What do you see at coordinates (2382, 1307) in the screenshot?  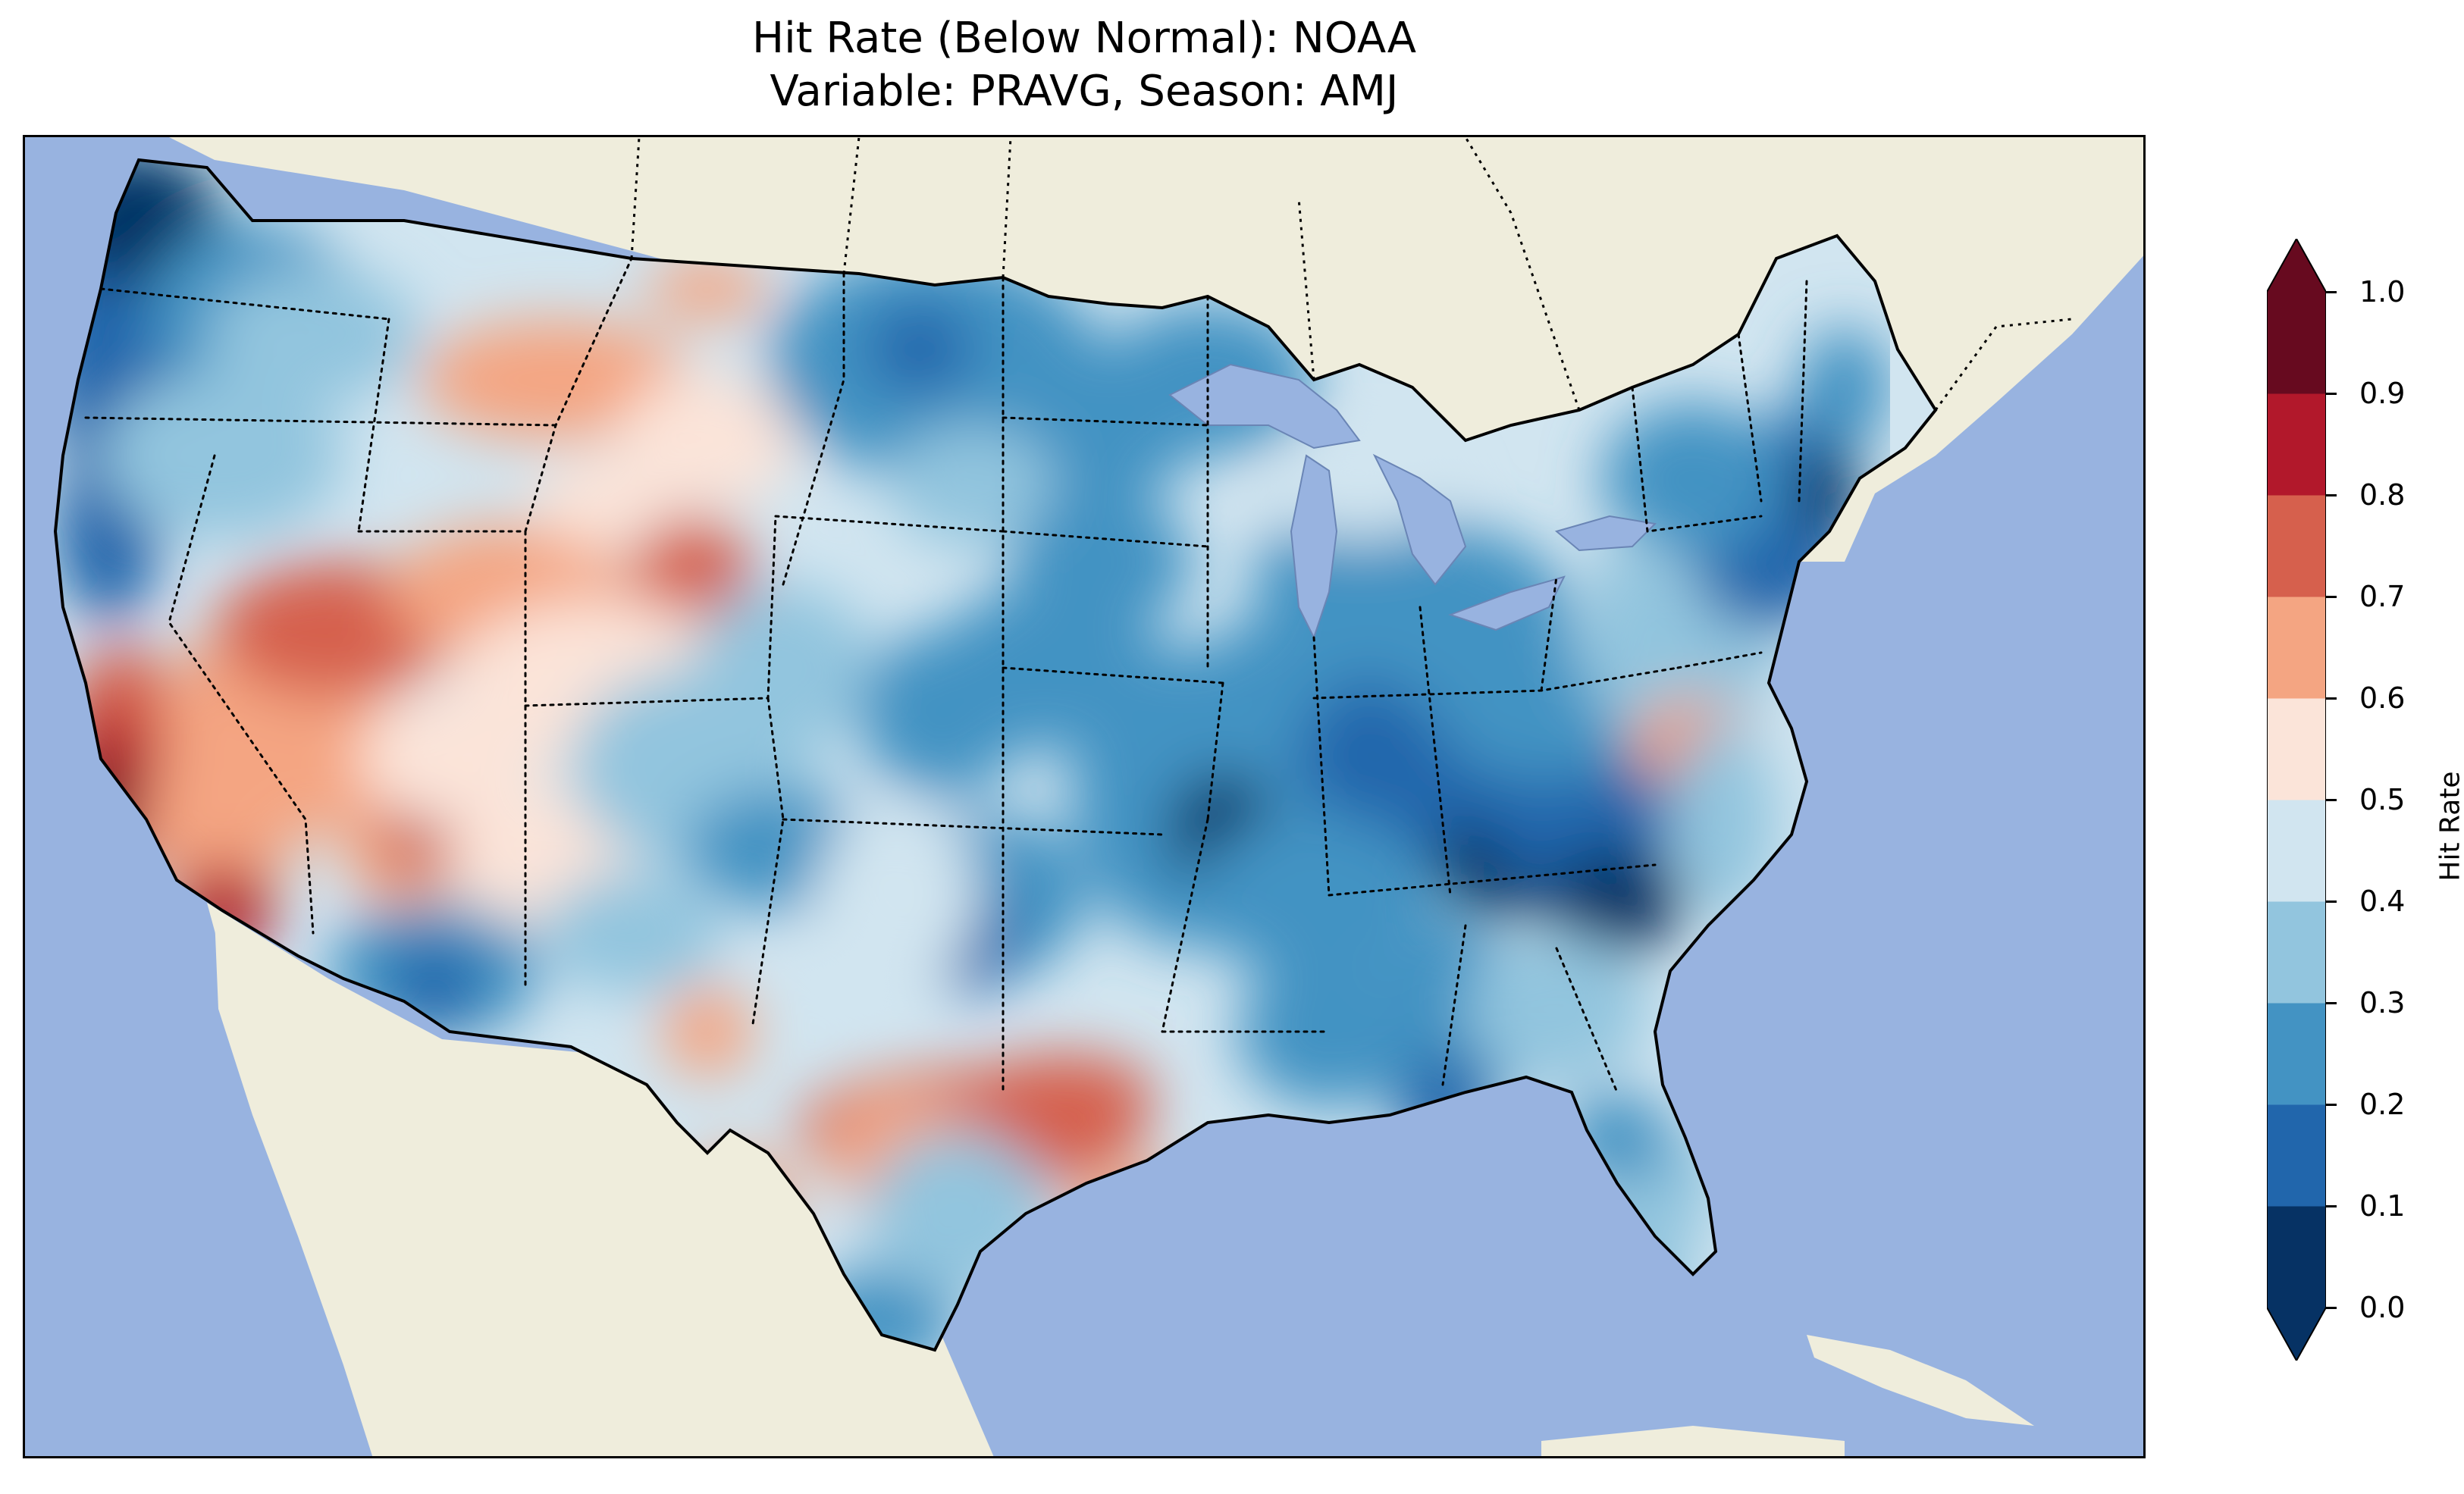 I see `colorbar-tick-label: 0.0` at bounding box center [2382, 1307].